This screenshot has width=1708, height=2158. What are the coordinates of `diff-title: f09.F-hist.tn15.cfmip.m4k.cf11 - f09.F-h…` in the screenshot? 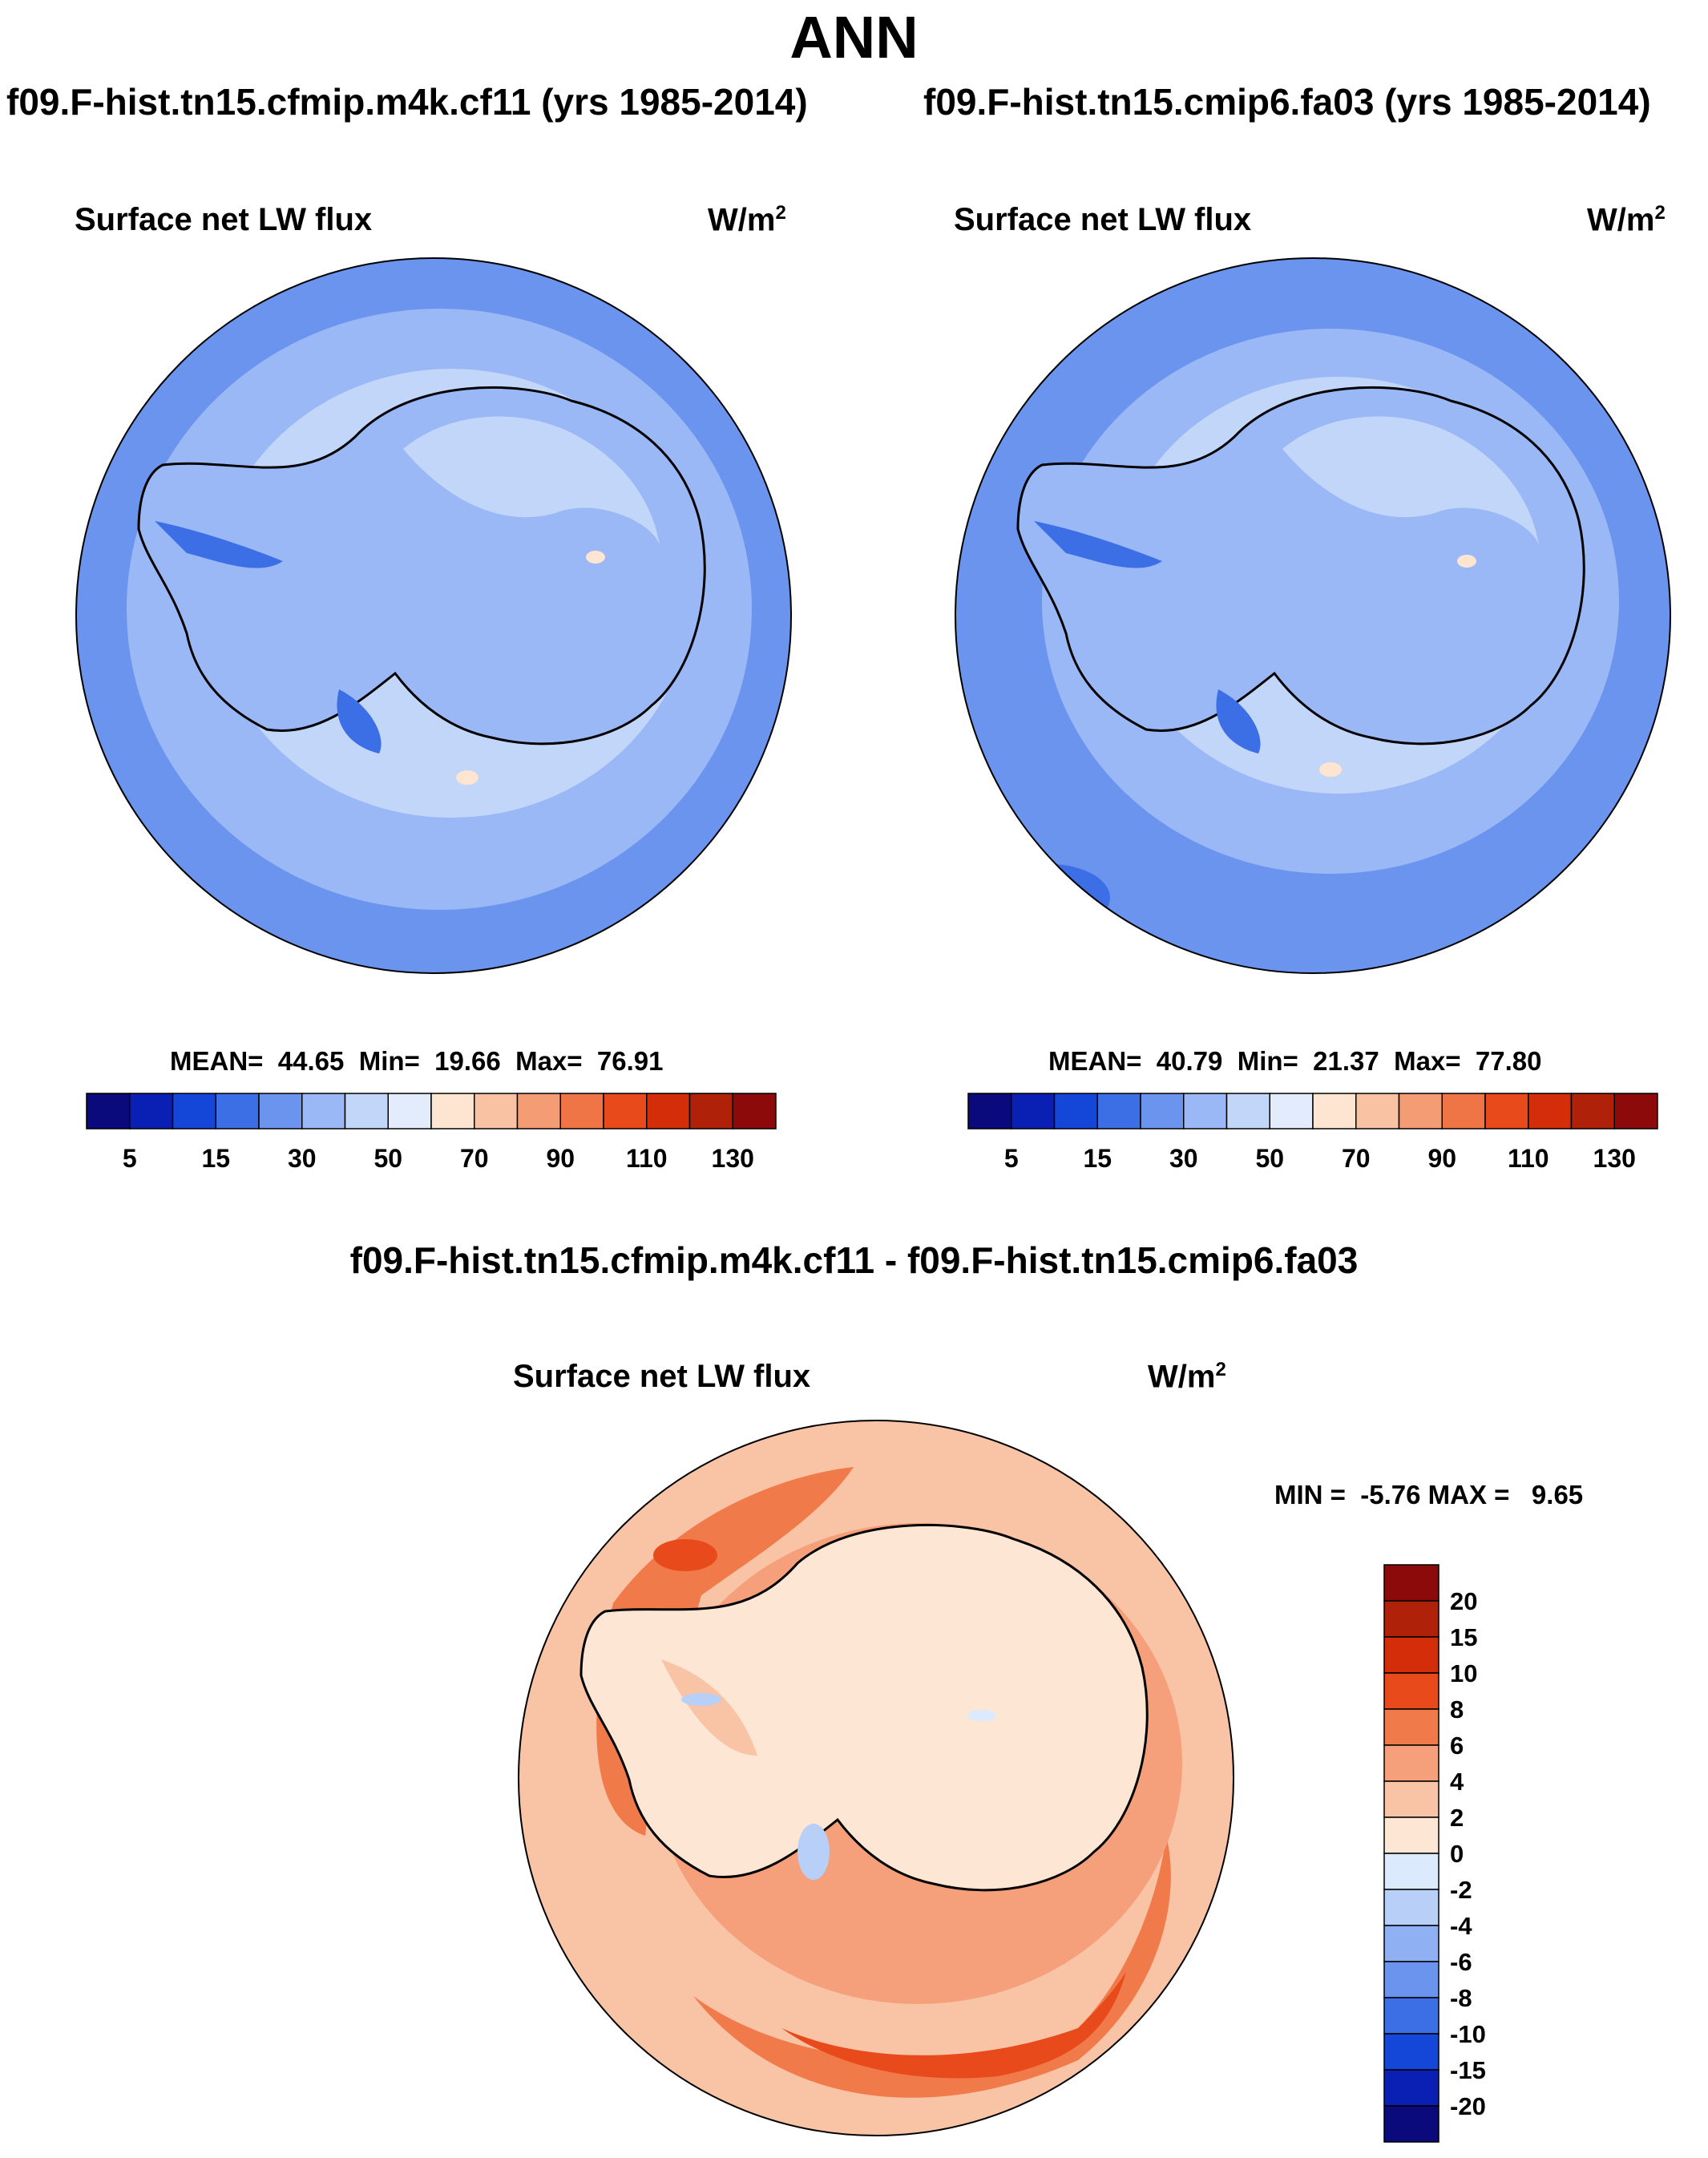 It's located at (854, 1260).